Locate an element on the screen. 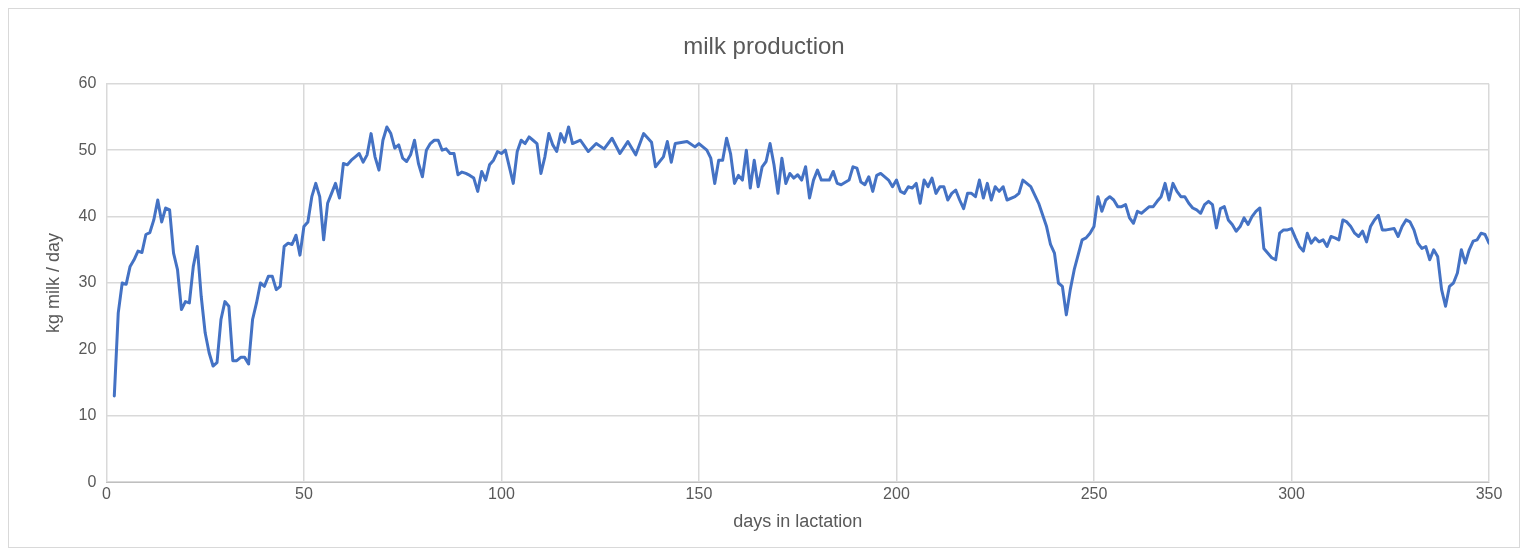  y-tick-label: 20 is located at coordinates (87, 348).